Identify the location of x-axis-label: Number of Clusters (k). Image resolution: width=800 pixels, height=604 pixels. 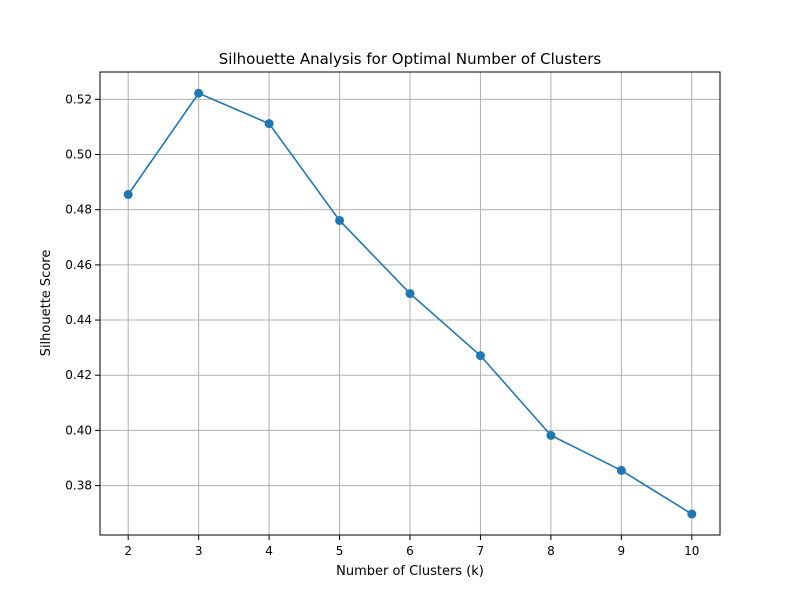
(410, 571).